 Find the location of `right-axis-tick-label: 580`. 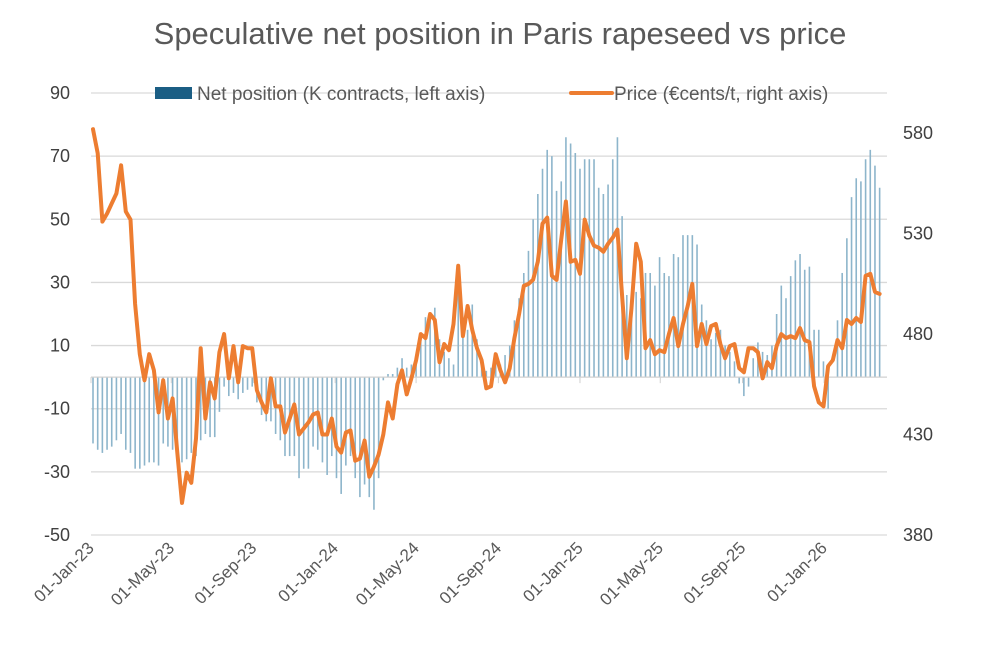

right-axis-tick-label: 580 is located at coordinates (918, 133).